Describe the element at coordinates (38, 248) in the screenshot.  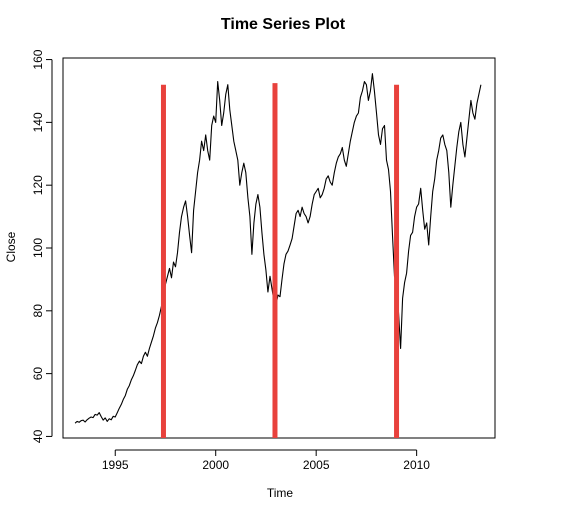
I see `y-tick-label: 100` at that location.